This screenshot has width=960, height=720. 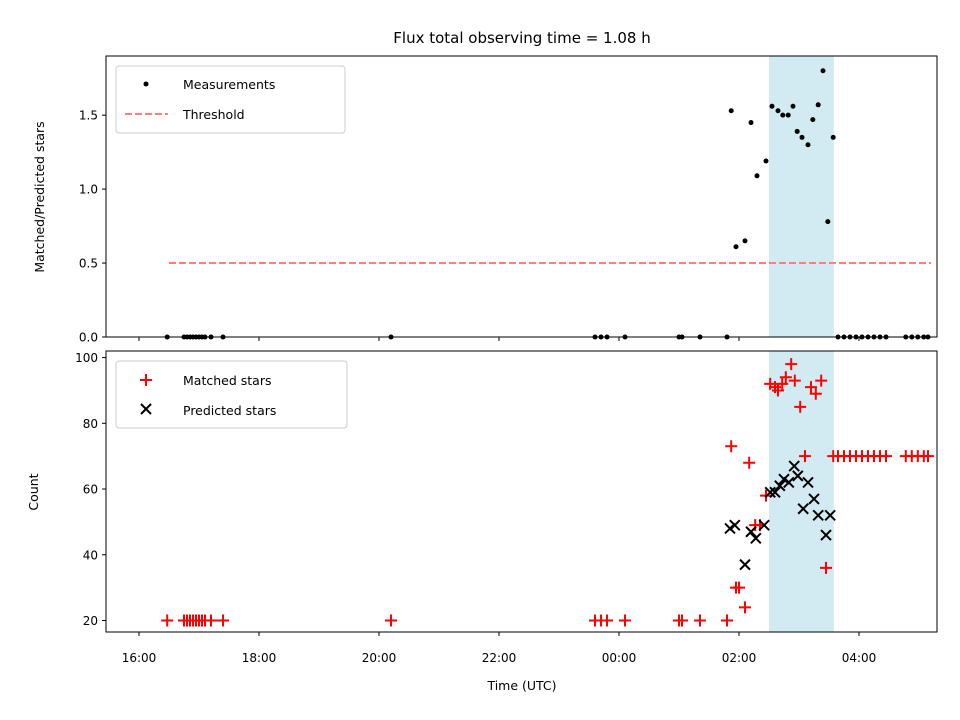 I want to click on top-legend: Measurements Threshold, so click(x=230, y=99).